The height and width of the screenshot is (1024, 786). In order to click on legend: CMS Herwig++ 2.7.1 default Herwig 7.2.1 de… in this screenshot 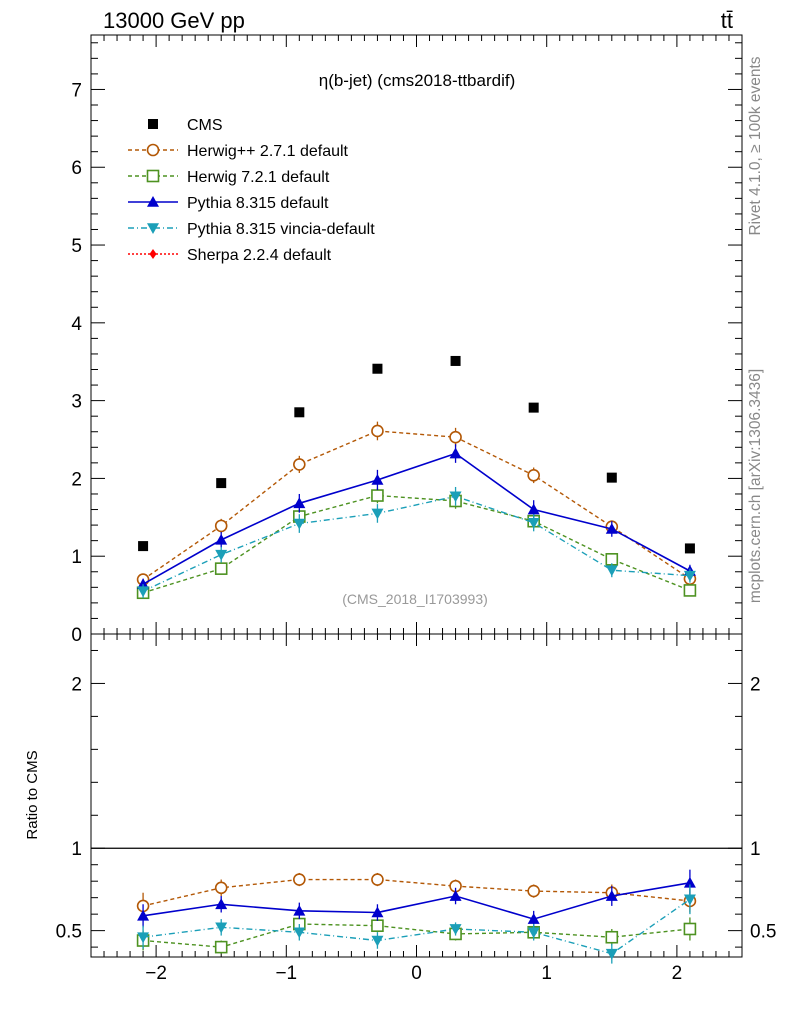, I will do `click(251, 190)`.